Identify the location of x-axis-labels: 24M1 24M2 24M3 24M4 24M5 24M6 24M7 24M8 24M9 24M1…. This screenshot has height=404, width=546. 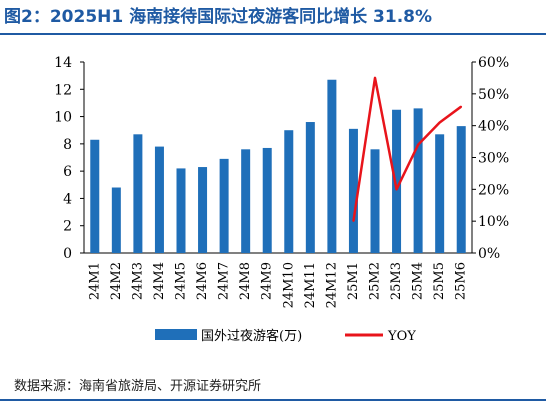
(277, 285).